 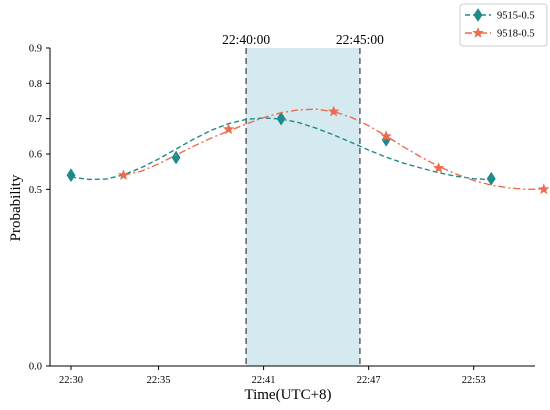 I want to click on y-tick-label: 0.7, so click(x=35, y=119).